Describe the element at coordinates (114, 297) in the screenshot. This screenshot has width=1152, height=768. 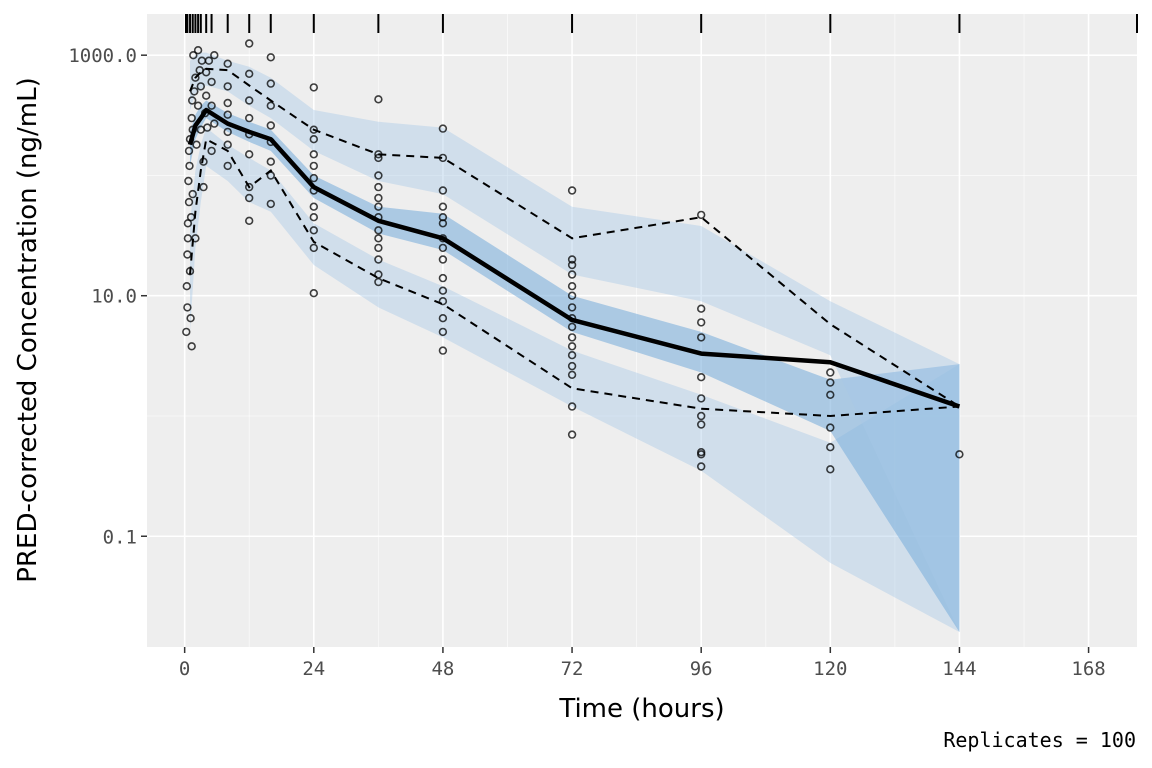
I see `y-tick-label: 10.0` at that location.